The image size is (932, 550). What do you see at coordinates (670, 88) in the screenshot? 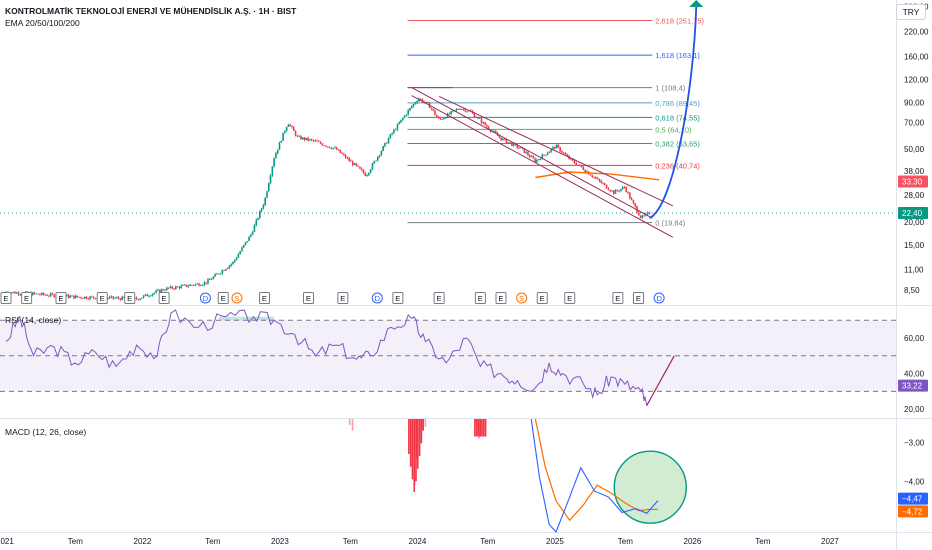
I see `fib-level-label: 1 (108,4)` at bounding box center [670, 88].